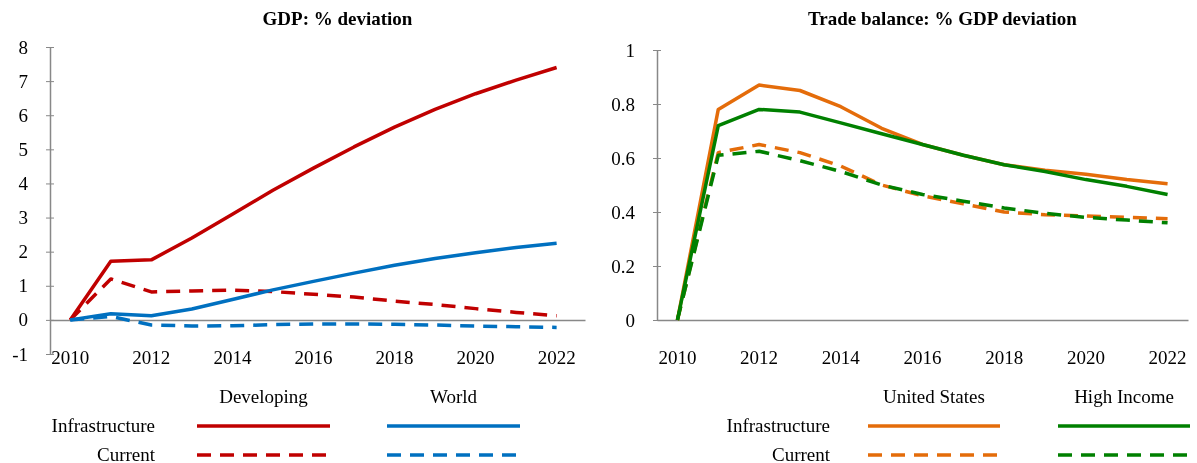  I want to click on y-tick-label: 0.8, so click(623, 104).